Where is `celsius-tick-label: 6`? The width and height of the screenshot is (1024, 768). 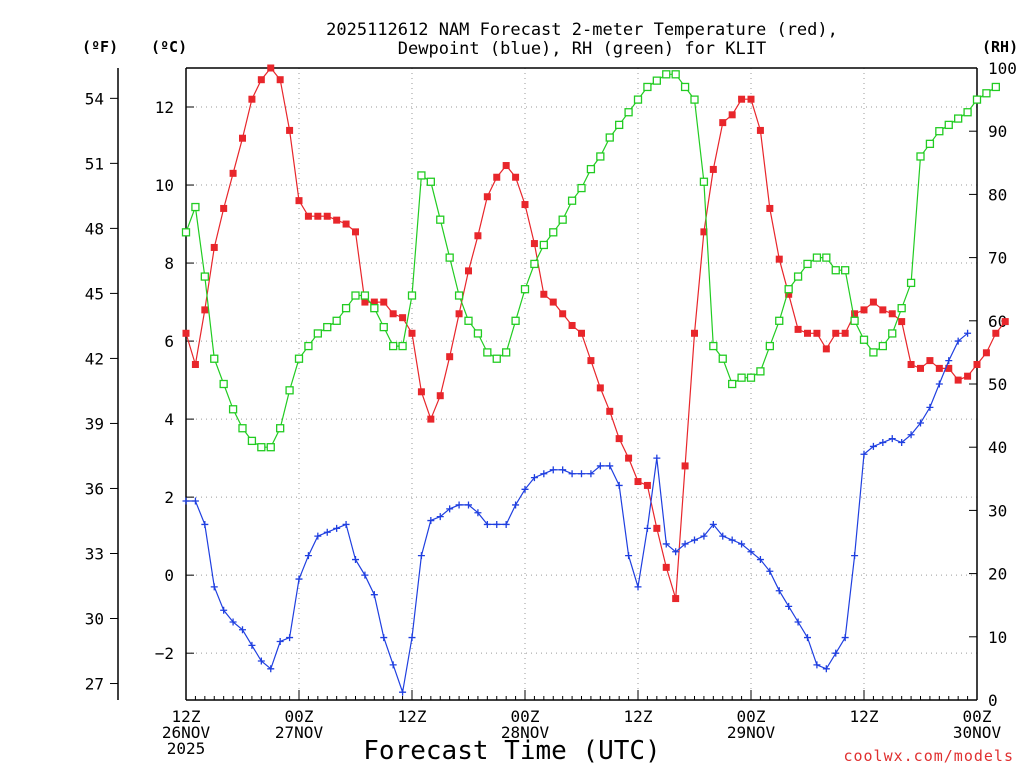
celsius-tick-label: 6 is located at coordinates (169, 341).